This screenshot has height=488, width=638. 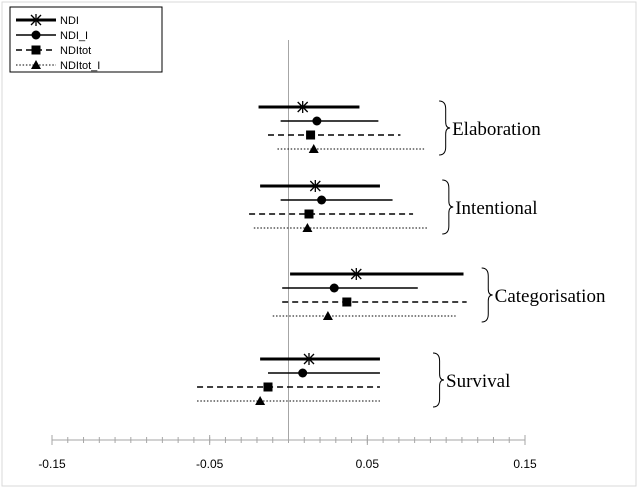 What do you see at coordinates (287, 453) in the screenshot?
I see `x-axis: -0.15 -0.05 0.05 0.15` at bounding box center [287, 453].